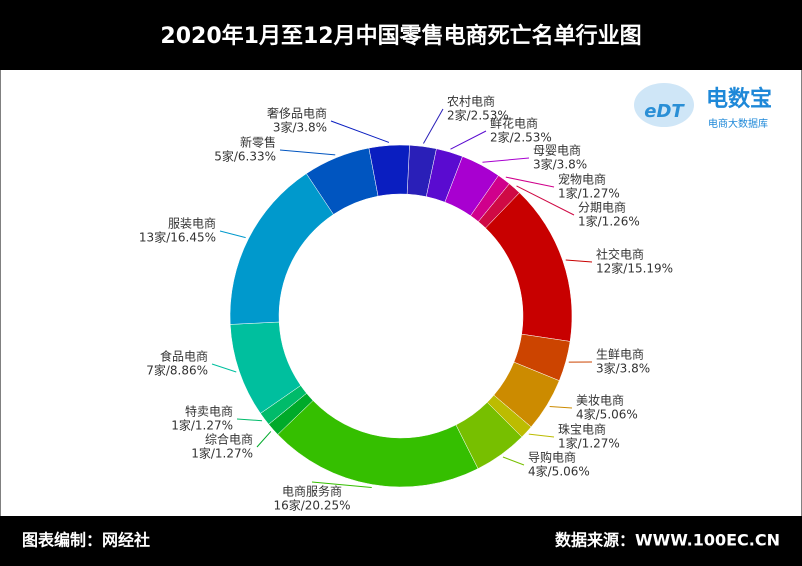  I want to click on logo-mark: eDT, so click(664, 111).